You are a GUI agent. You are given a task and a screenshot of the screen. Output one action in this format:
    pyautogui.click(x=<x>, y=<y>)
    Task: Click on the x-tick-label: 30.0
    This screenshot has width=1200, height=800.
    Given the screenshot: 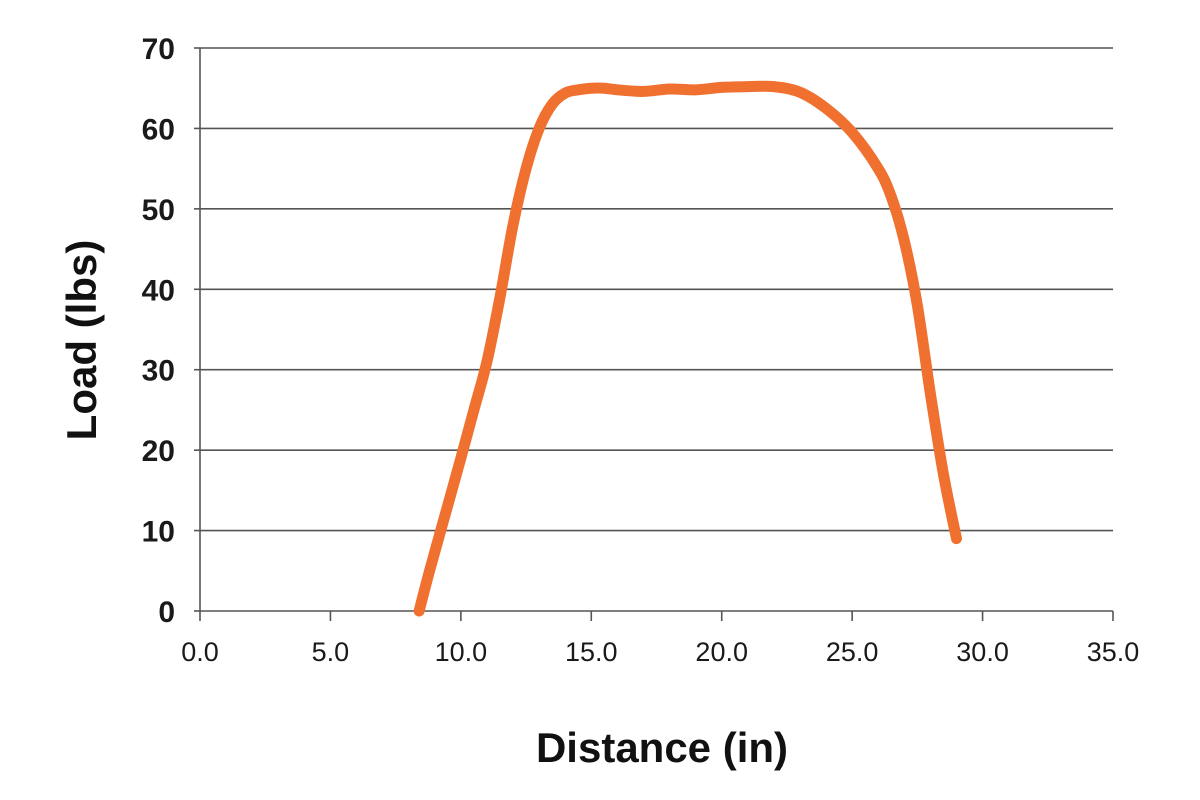 What is the action you would take?
    pyautogui.click(x=982, y=652)
    